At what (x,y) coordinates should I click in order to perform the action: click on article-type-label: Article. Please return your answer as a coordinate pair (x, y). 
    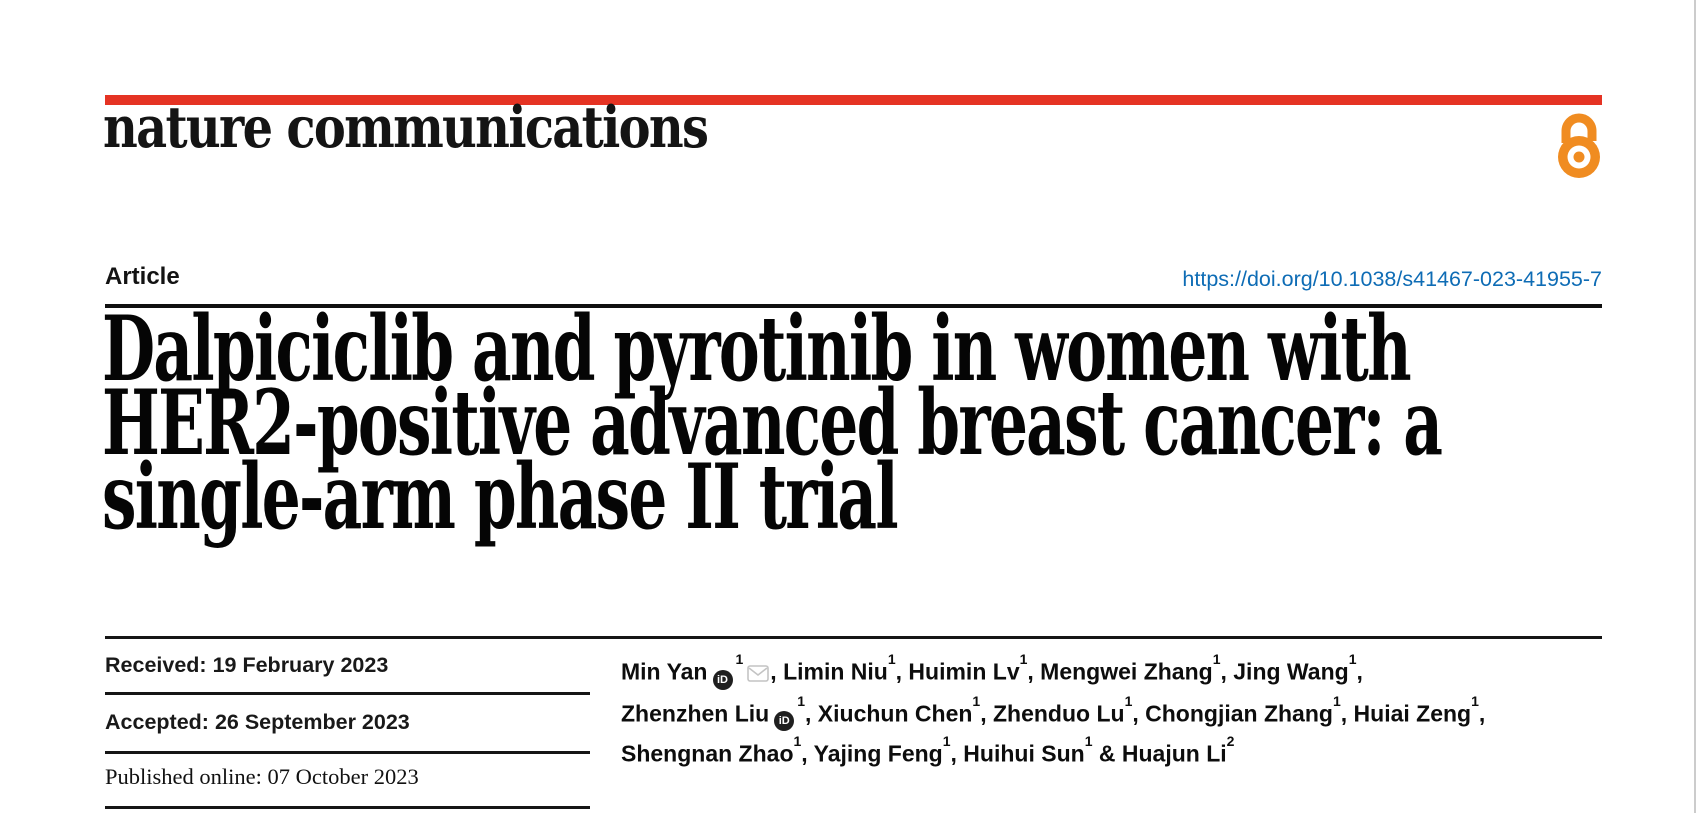
    Looking at the image, I should click on (142, 276).